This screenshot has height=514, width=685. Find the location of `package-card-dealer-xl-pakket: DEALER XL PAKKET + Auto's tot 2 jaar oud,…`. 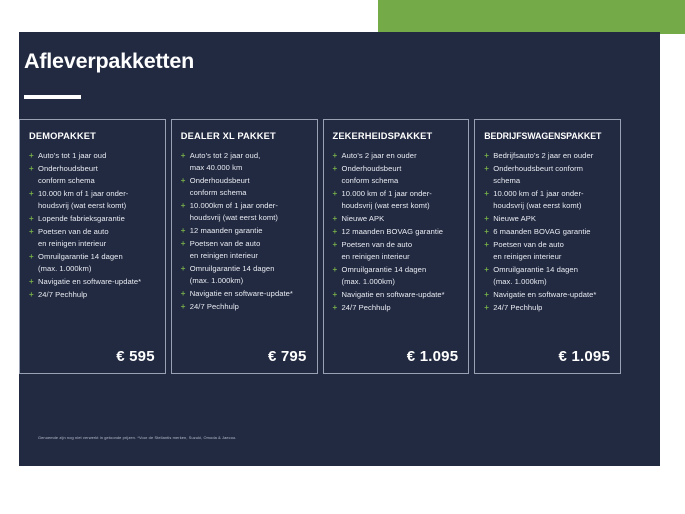

package-card-dealer-xl-pakket: DEALER XL PAKKET + Auto's tot 2 jaar oud,… is located at coordinates (244, 246).